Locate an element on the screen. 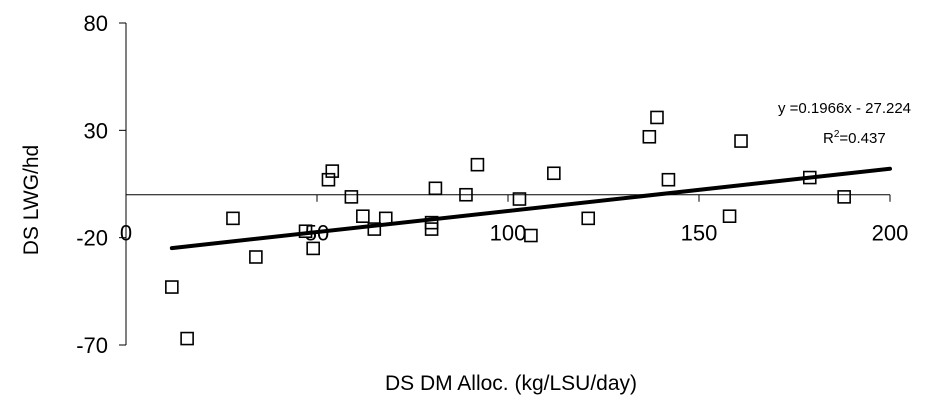 The image size is (942, 399). y-tick-label: 30 is located at coordinates (96, 130).